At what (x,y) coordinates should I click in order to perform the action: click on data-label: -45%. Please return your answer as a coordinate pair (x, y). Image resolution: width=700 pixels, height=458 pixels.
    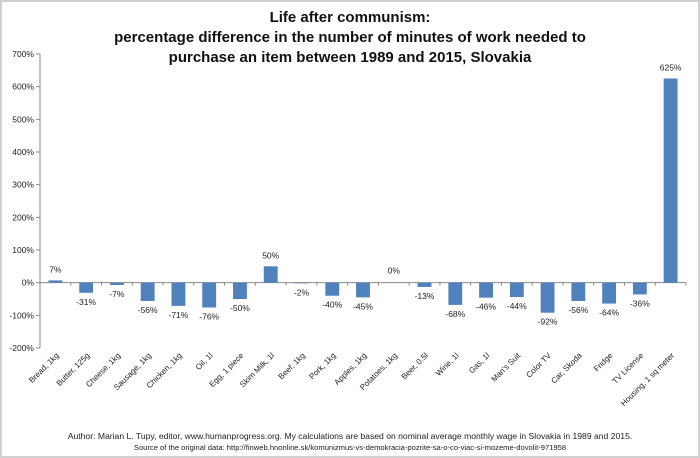
    Looking at the image, I should click on (363, 306).